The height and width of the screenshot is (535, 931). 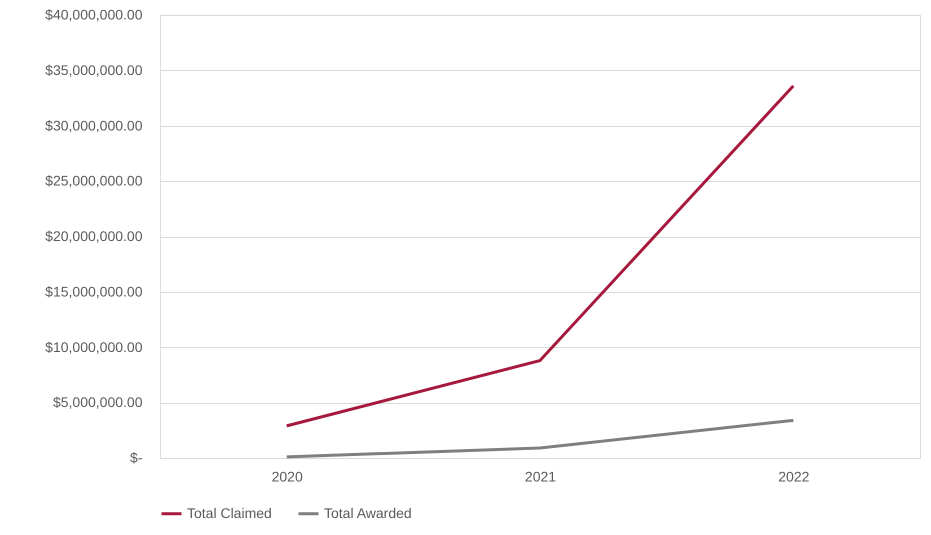 What do you see at coordinates (136, 458) in the screenshot?
I see `y-tick-label: $-` at bounding box center [136, 458].